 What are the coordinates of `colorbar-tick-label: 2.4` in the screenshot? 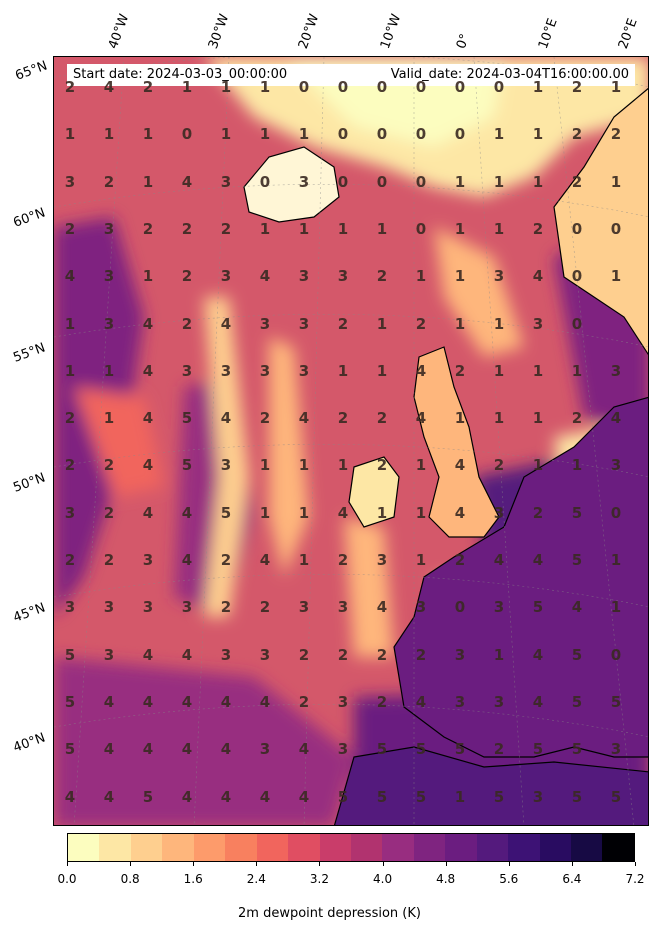 It's located at (256, 879).